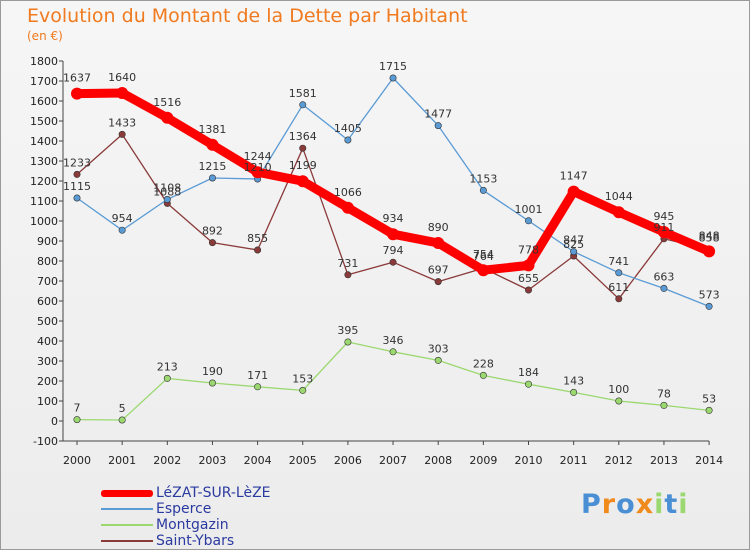 The height and width of the screenshot is (550, 750). I want to click on data-label-montgazin: 303, so click(438, 348).